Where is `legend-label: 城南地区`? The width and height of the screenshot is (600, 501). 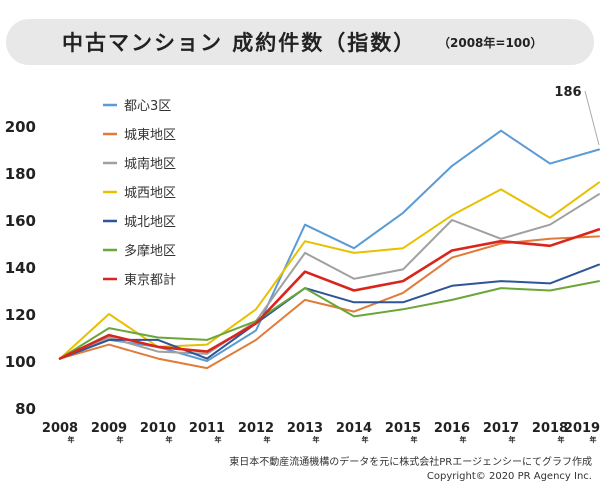 legend-label: 城南地区 is located at coordinates (150, 164).